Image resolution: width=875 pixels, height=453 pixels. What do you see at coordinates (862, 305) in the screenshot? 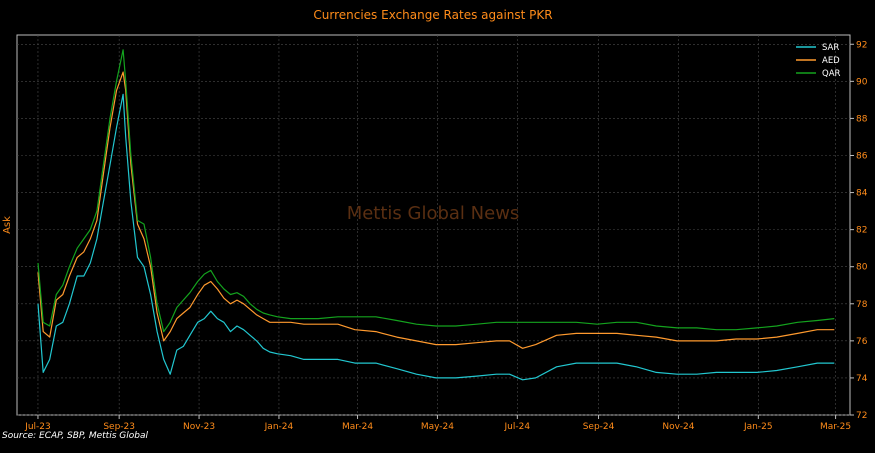
I see `y-tick-label: 78` at bounding box center [862, 305].